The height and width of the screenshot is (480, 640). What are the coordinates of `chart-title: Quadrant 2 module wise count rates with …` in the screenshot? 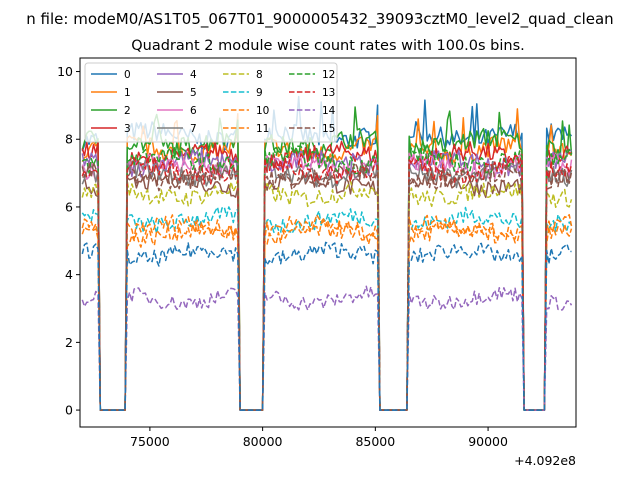 It's located at (328, 46).